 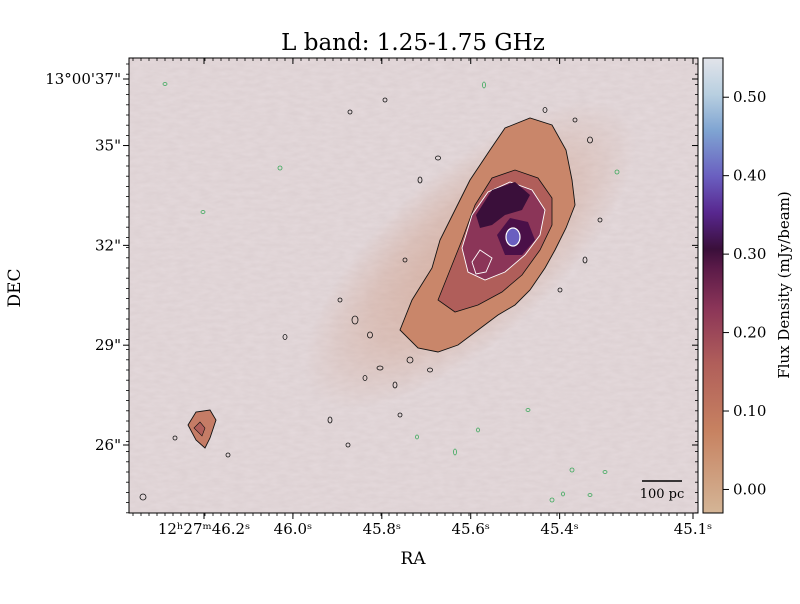 What do you see at coordinates (744, 293) in the screenshot?
I see `colorbar-ticks: 0.00 0.10 0.20 0.30 0.40 0.50` at bounding box center [744, 293].